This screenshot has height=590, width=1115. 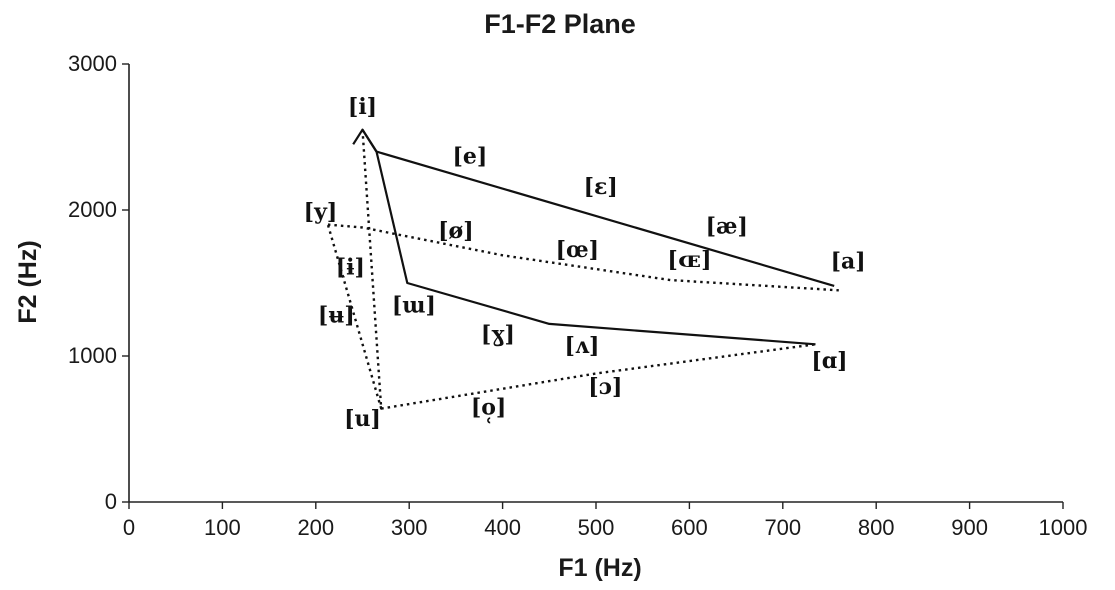 What do you see at coordinates (92, 63) in the screenshot?
I see `y-tick-label: 3000` at bounding box center [92, 63].